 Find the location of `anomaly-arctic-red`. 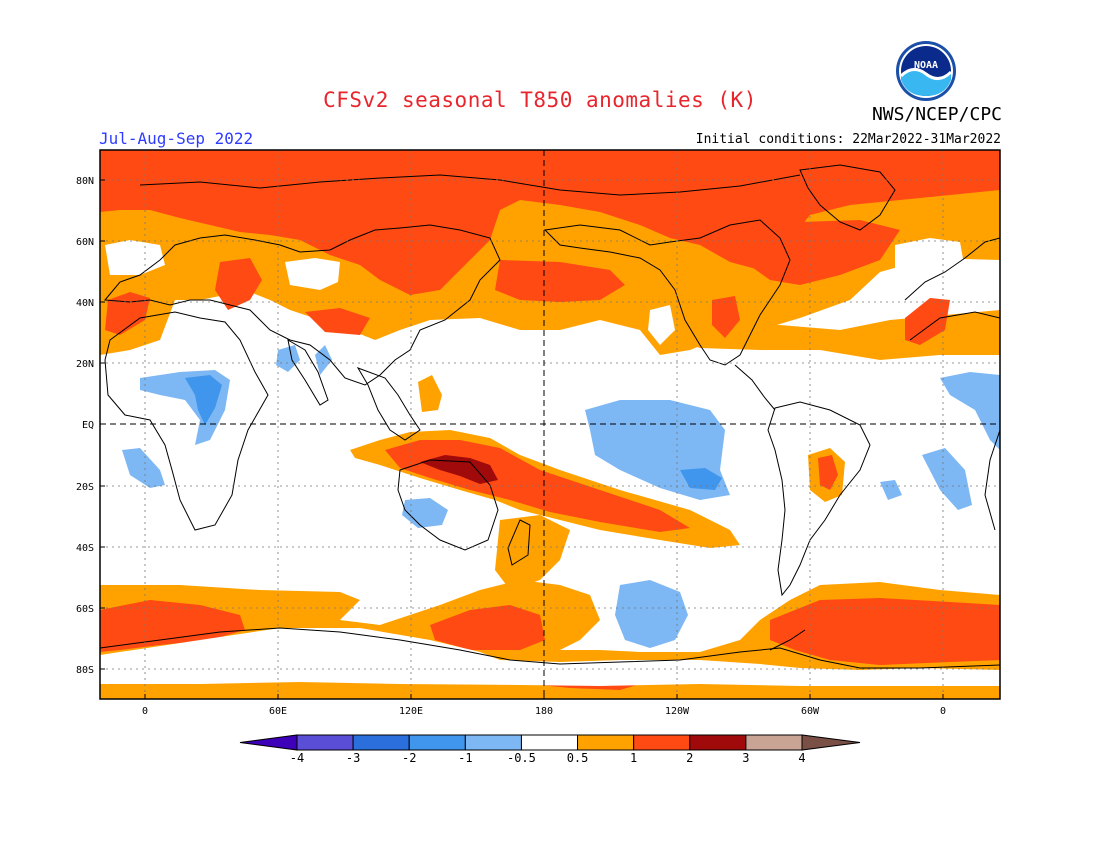

anomaly-arctic-red is located at coordinates (550, 222).